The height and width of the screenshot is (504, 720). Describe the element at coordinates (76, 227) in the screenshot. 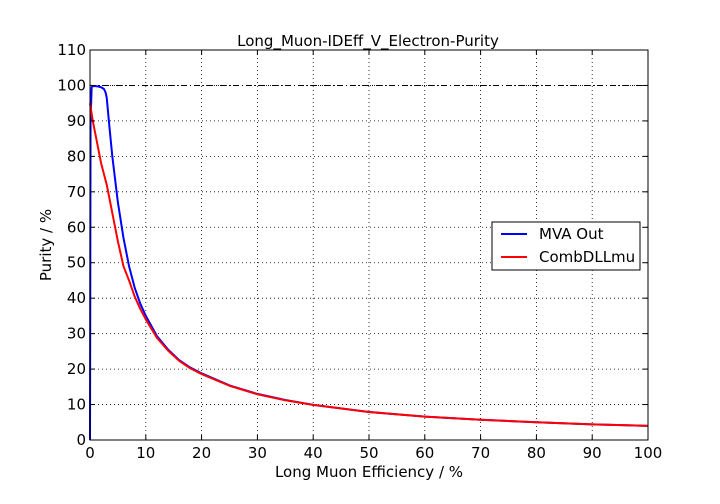

I see `y-tick-label: 60` at that location.